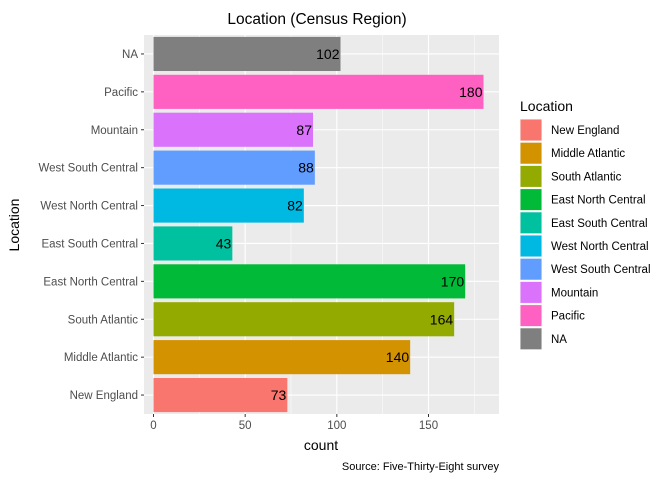 This screenshot has width=672, height=480. What do you see at coordinates (453, 281) in the screenshot?
I see `value-label: 170` at bounding box center [453, 281].